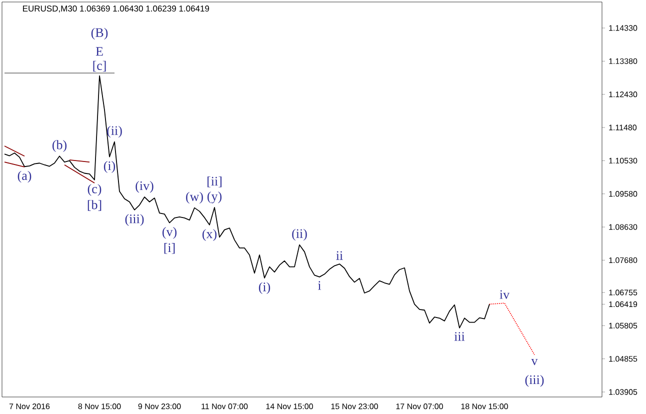 This screenshot has width=646, height=414. What do you see at coordinates (99, 407) in the screenshot?
I see `x-tick-label: 8 Nov 15:00` at bounding box center [99, 407].